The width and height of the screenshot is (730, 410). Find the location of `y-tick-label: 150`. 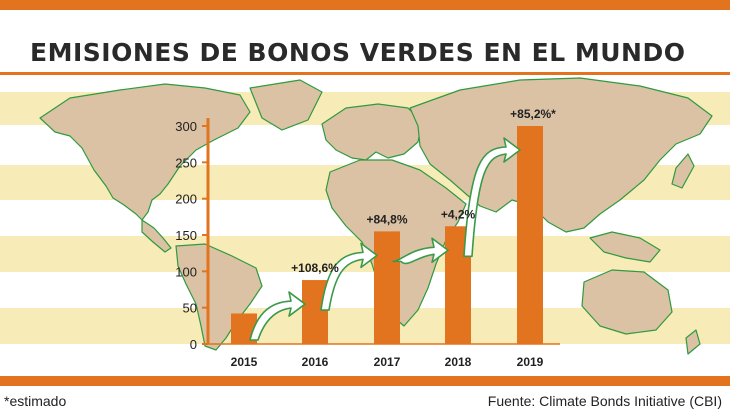

y-tick-label: 150 is located at coordinates (186, 235).